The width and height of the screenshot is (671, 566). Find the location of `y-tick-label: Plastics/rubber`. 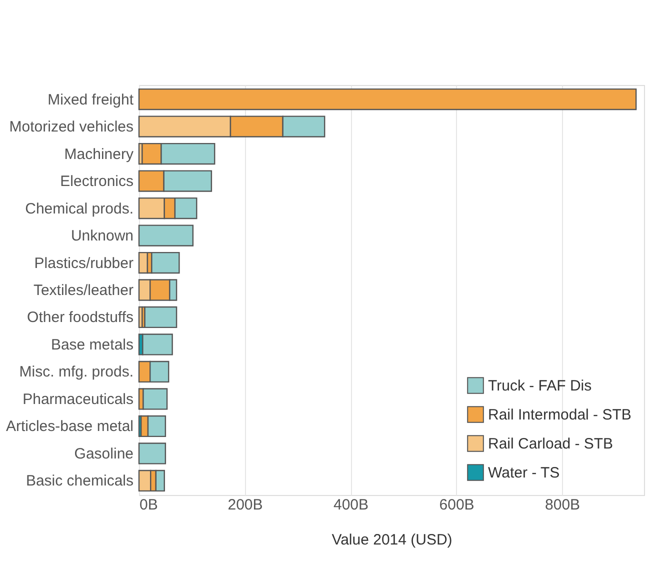

y-tick-label: Plastics/rubber is located at coordinates (84, 263).